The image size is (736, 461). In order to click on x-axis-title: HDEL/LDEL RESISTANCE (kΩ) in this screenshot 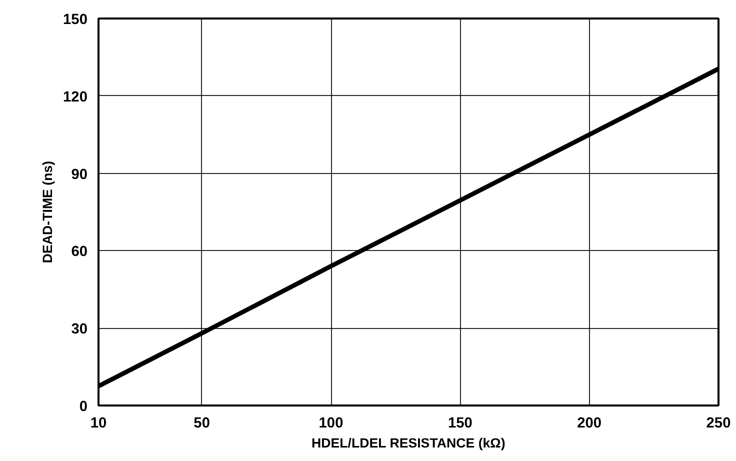, I will do `click(408, 443)`.